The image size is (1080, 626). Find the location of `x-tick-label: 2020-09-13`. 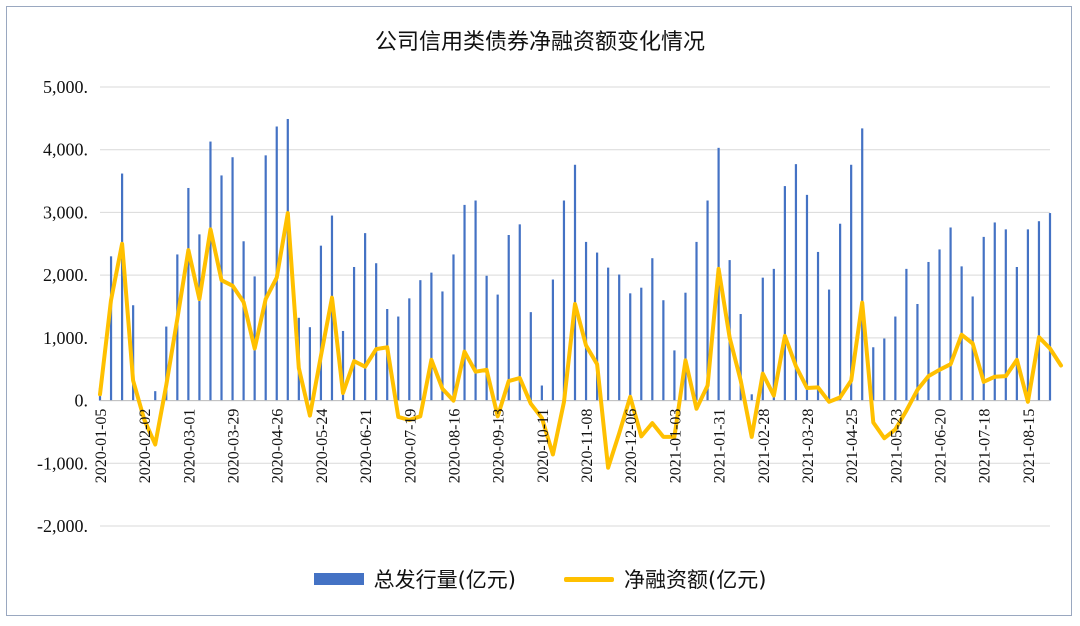

x-tick-label: 2020-09-13 is located at coordinates (499, 446).